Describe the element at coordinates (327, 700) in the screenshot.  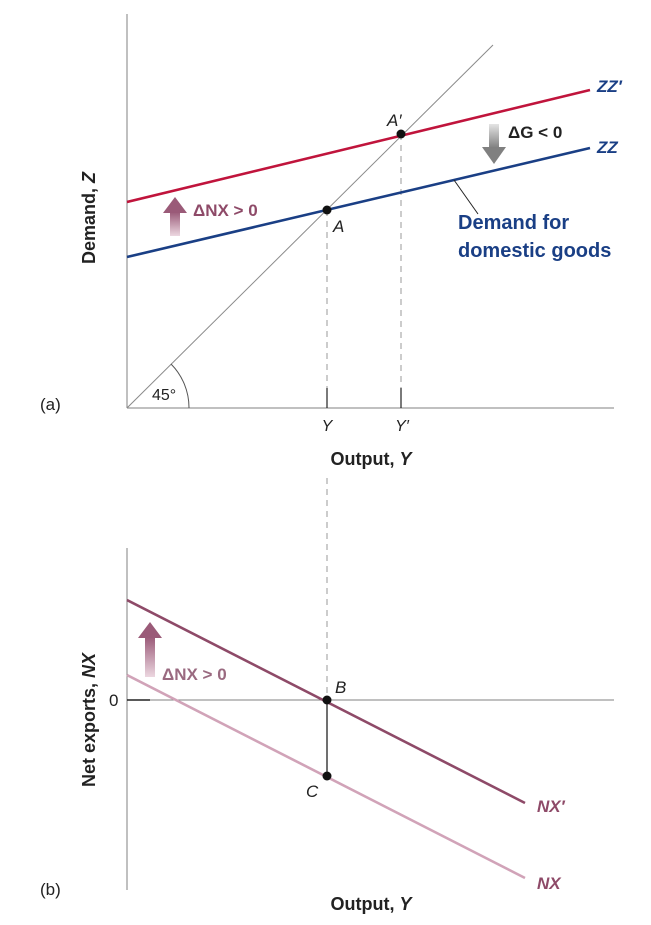
I see `point-b-dot` at that location.